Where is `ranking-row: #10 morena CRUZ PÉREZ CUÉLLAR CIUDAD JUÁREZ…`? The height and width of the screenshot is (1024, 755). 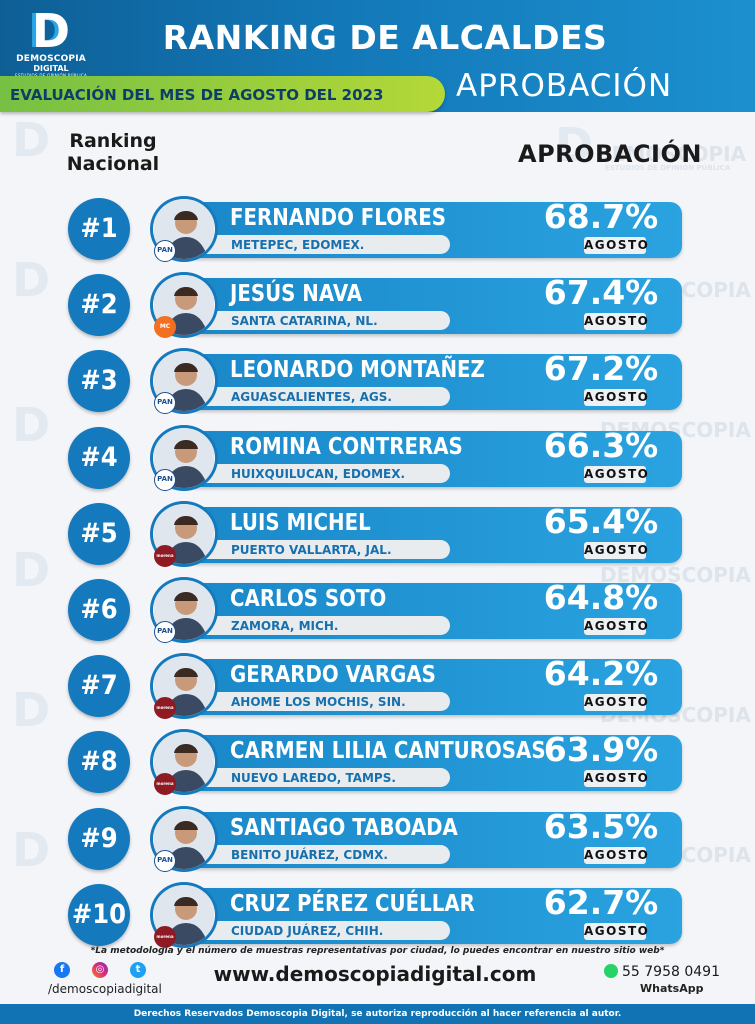
ranking-row: #10 morena CRUZ PÉREZ CUÉLLAR CIUDAD JUÁREZ… is located at coordinates (377, 915).